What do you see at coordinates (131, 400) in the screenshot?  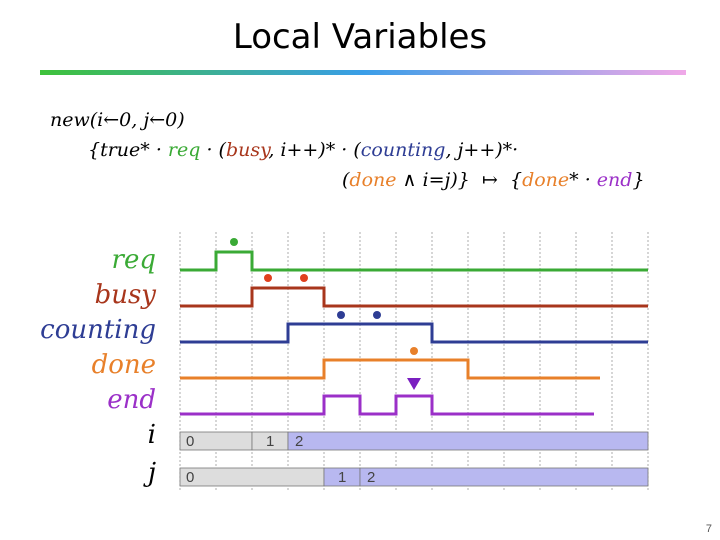 I see `signal-label: end` at bounding box center [131, 400].